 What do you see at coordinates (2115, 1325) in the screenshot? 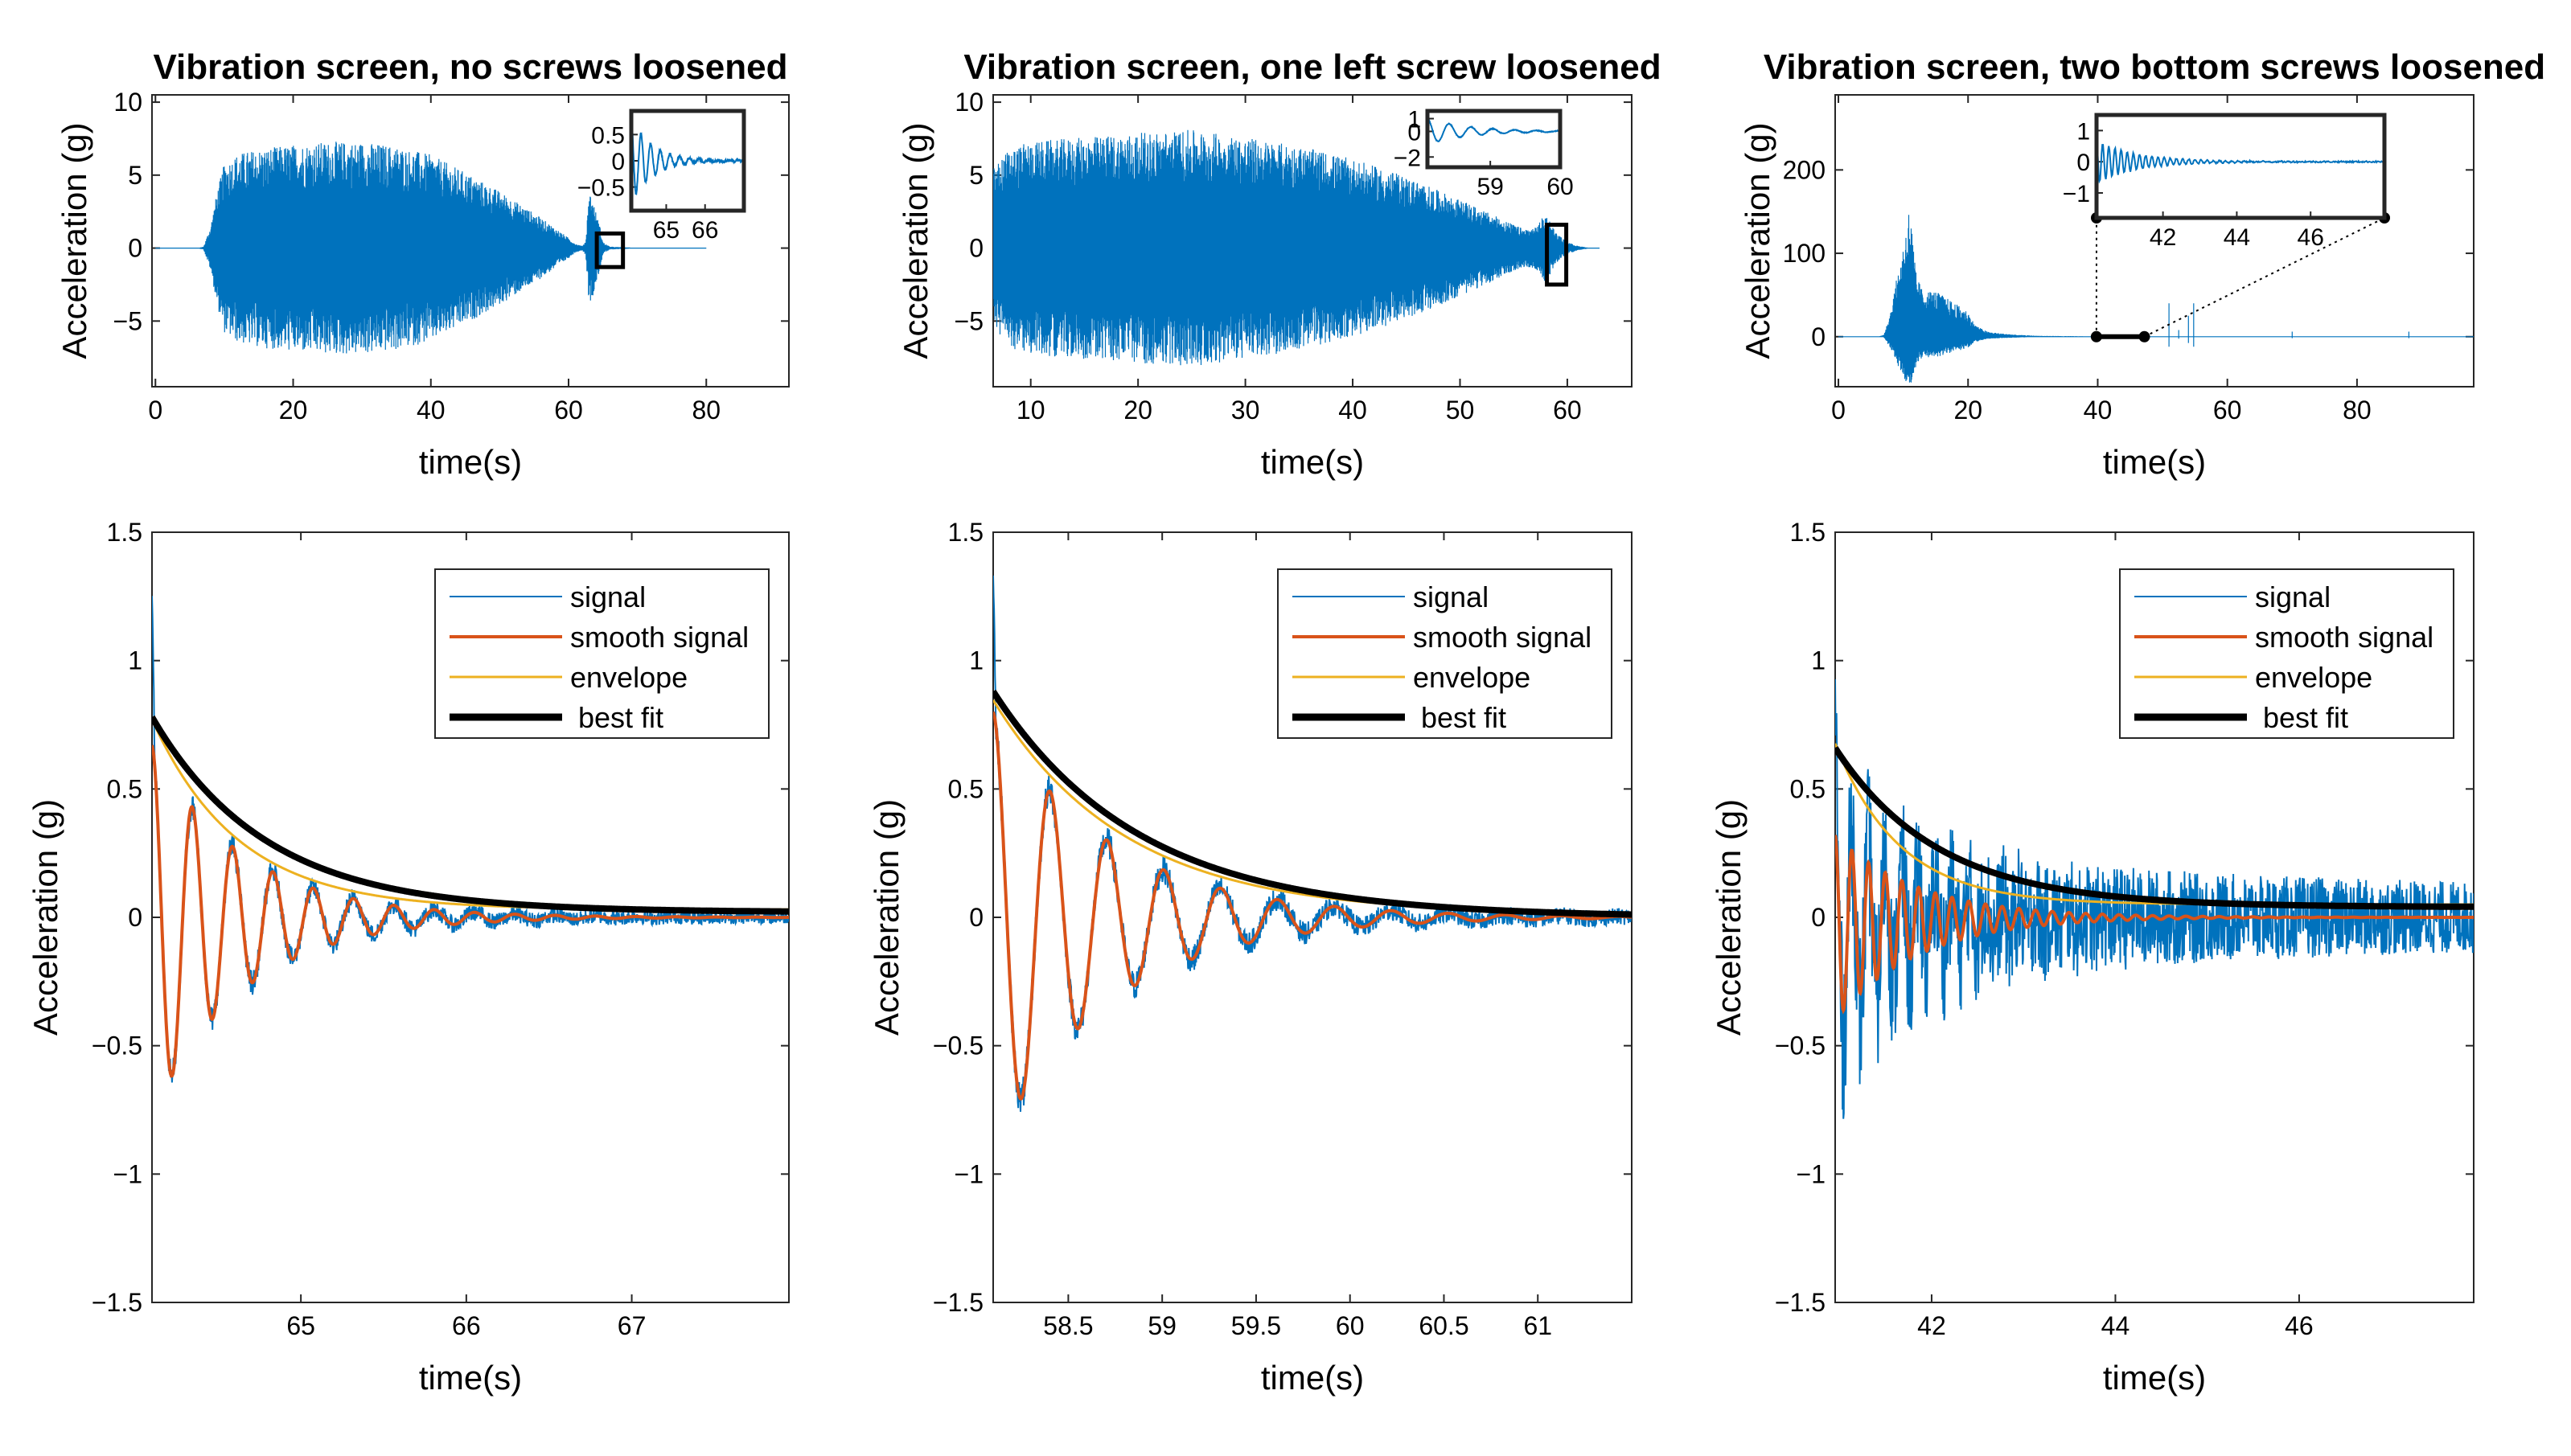
I see `chart6-xtick-label: 44` at bounding box center [2115, 1325].